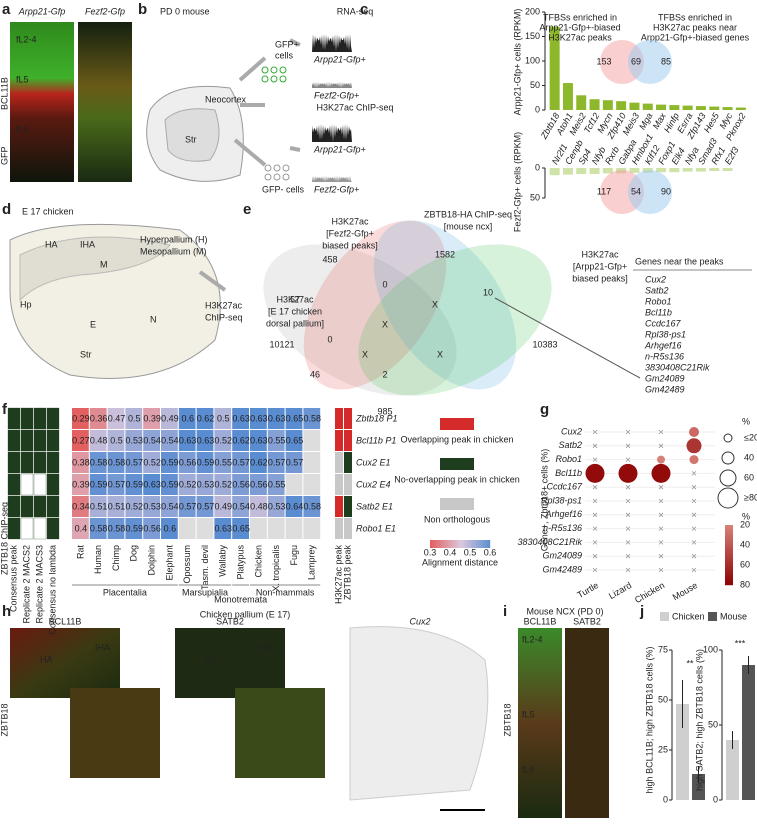 The width and height of the screenshot is (757, 839). Describe the element at coordinates (600, 278) in the screenshot. I see `set-label: biased peaks]` at that location.